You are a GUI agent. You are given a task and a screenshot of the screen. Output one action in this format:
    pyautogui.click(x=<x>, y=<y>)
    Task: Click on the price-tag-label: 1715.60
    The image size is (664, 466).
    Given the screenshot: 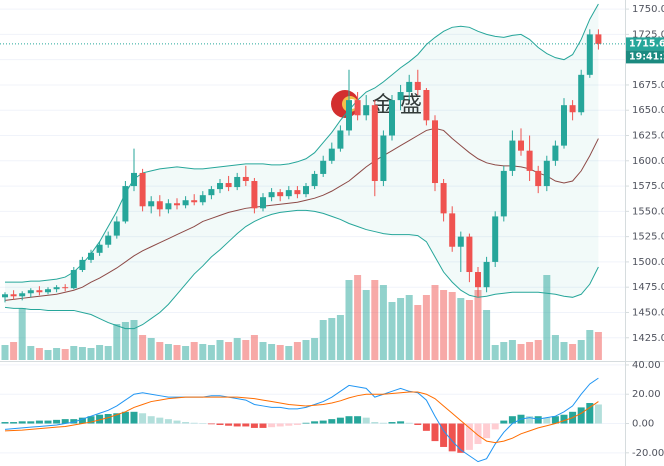 What is the action you would take?
    pyautogui.click(x=646, y=43)
    